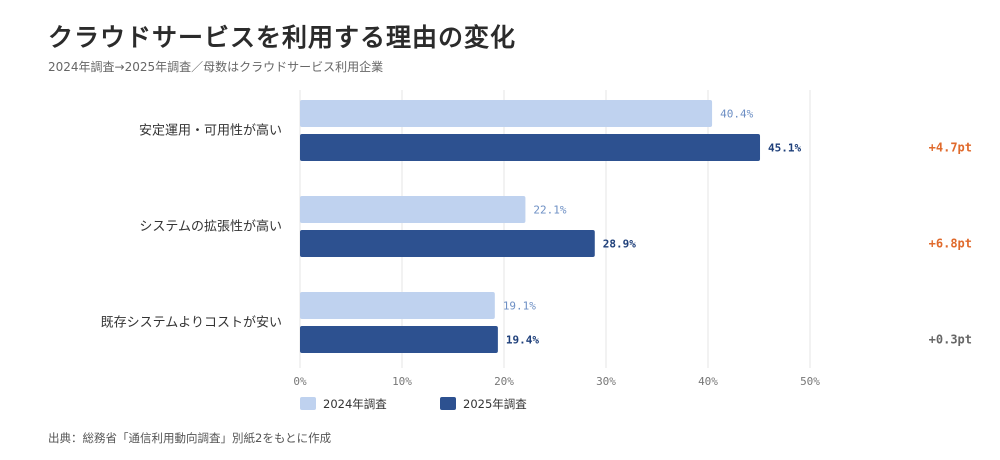 The height and width of the screenshot is (460, 1000). What do you see at coordinates (190, 438) in the screenshot?
I see `source-note: 出典：総務省「通信利用動向調査」別紙2をもとに作成` at bounding box center [190, 438].